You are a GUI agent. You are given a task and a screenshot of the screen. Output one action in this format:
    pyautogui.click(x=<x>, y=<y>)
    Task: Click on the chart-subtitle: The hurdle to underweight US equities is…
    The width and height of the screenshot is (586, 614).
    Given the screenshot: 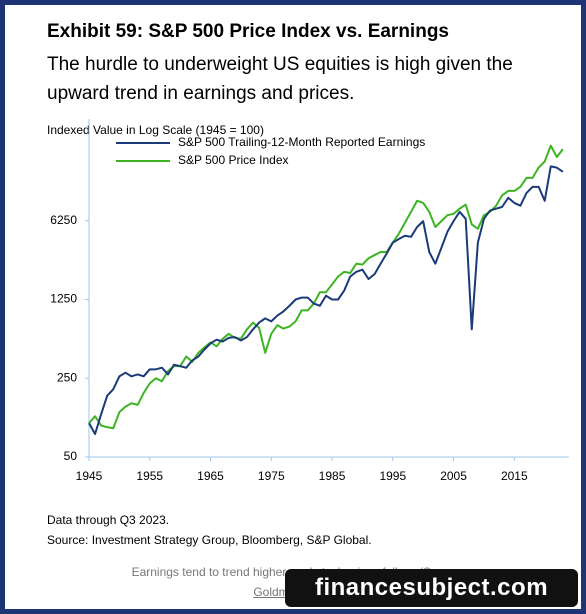 What is the action you would take?
    pyautogui.click(x=280, y=79)
    